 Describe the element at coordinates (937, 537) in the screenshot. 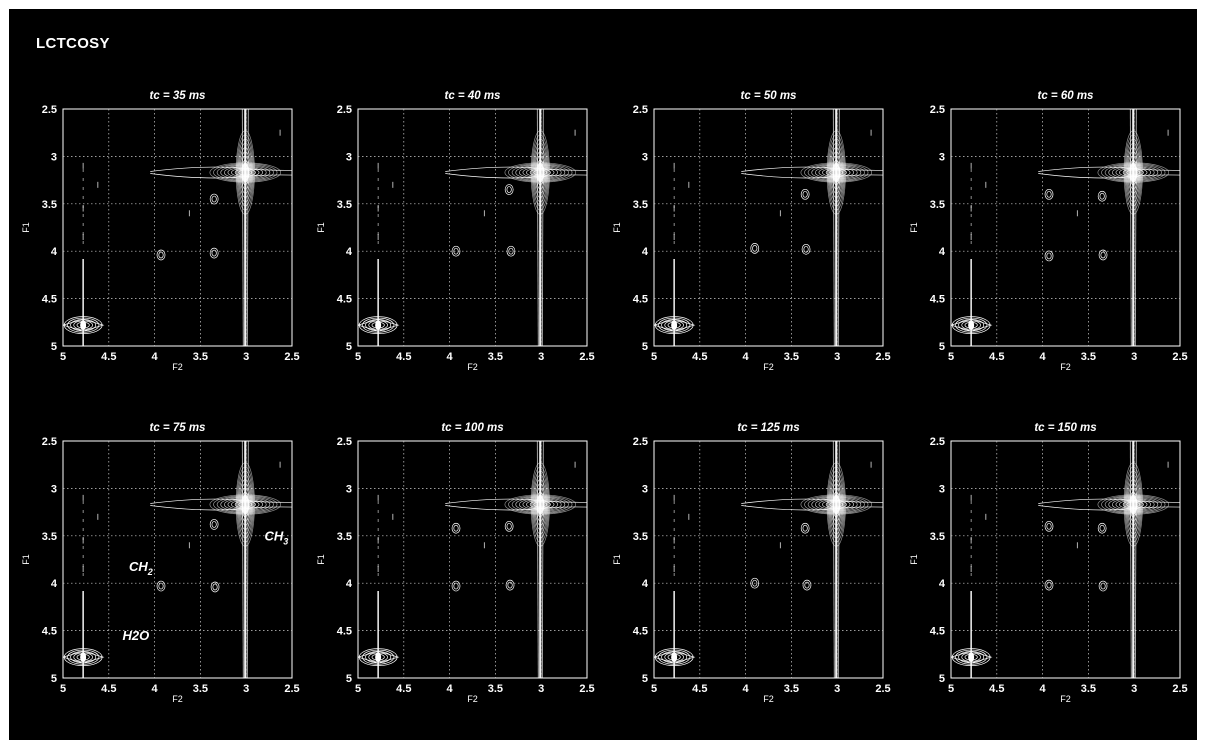

I see `y-tick-label: 3.5` at that location.